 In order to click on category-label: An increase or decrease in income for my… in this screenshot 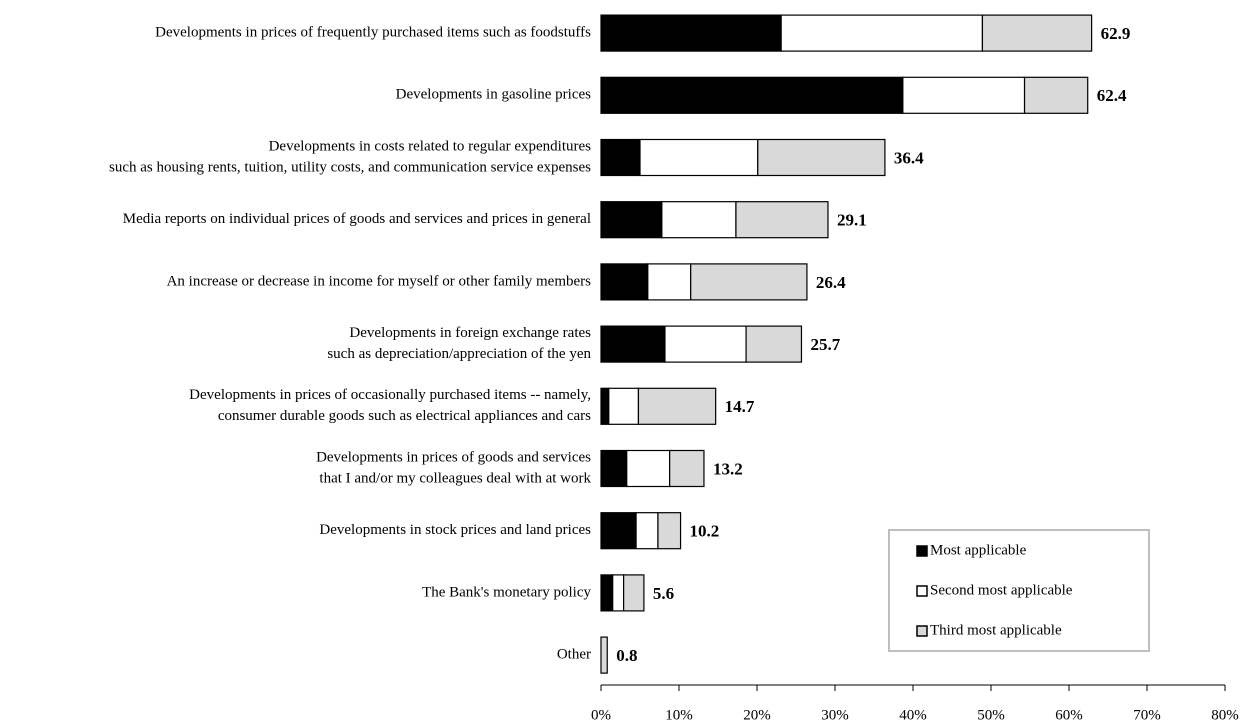, I will do `click(379, 281)`.